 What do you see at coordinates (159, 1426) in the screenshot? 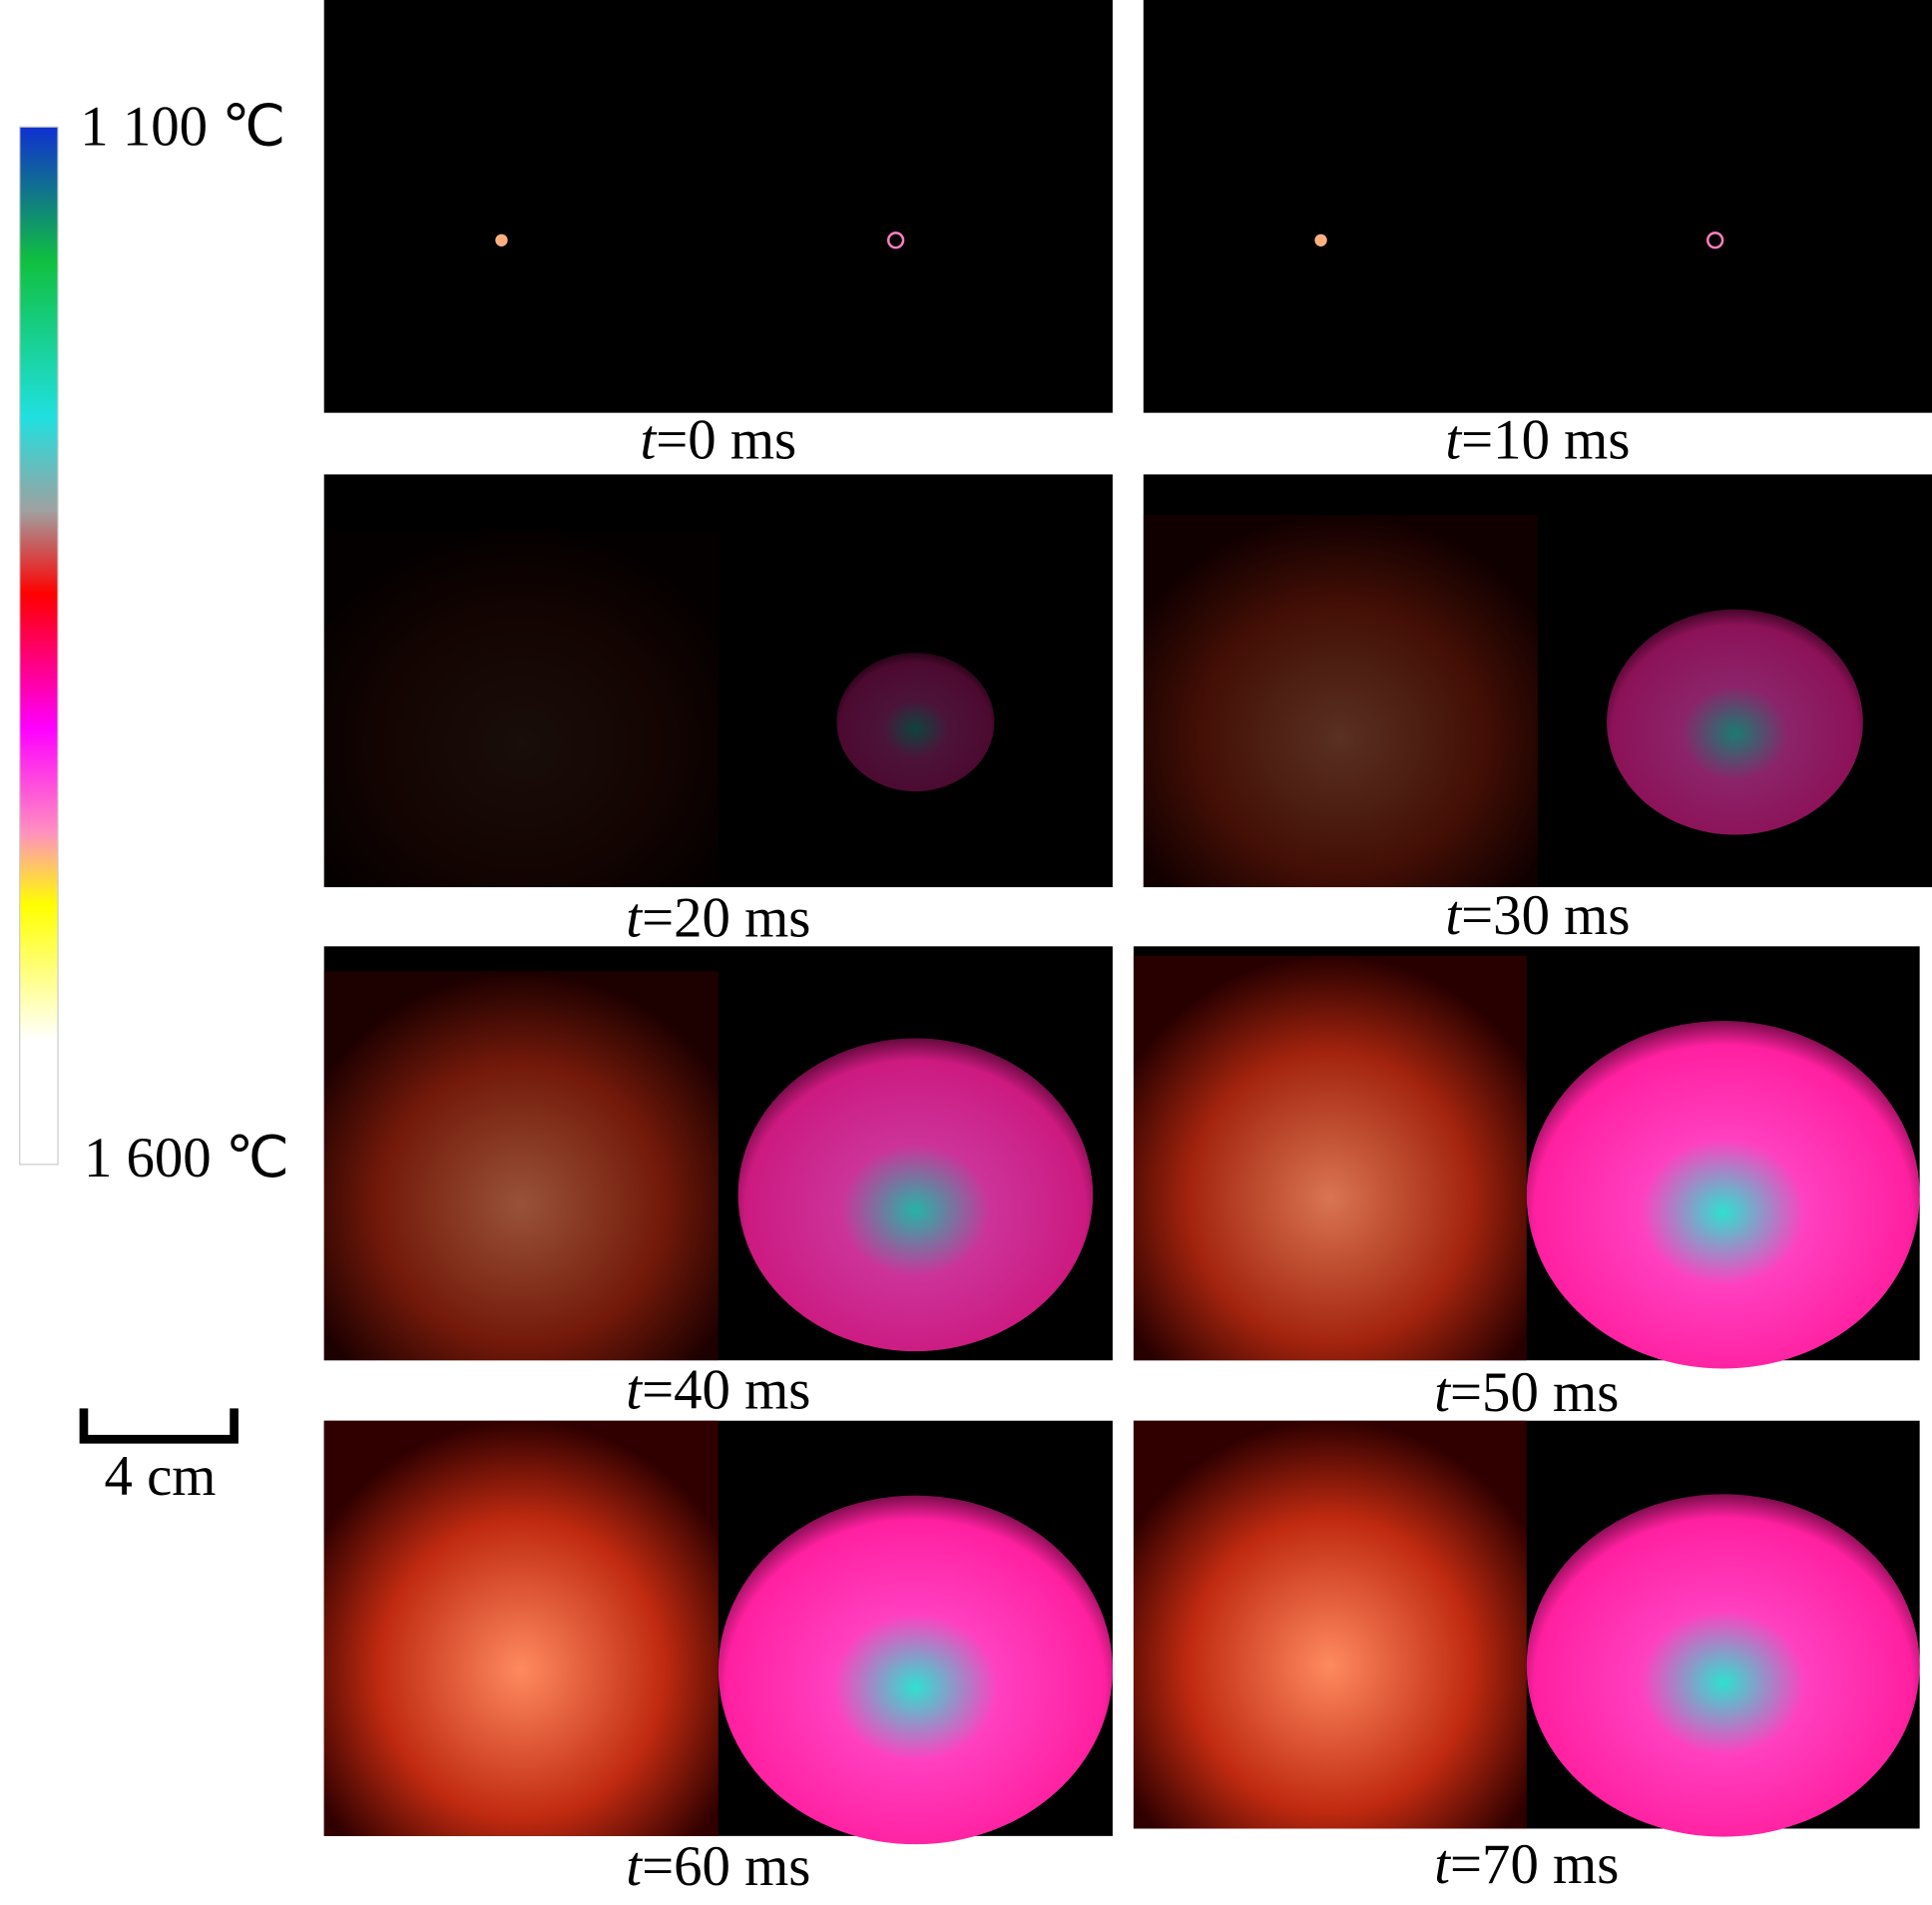
I see `scale-bar` at bounding box center [159, 1426].